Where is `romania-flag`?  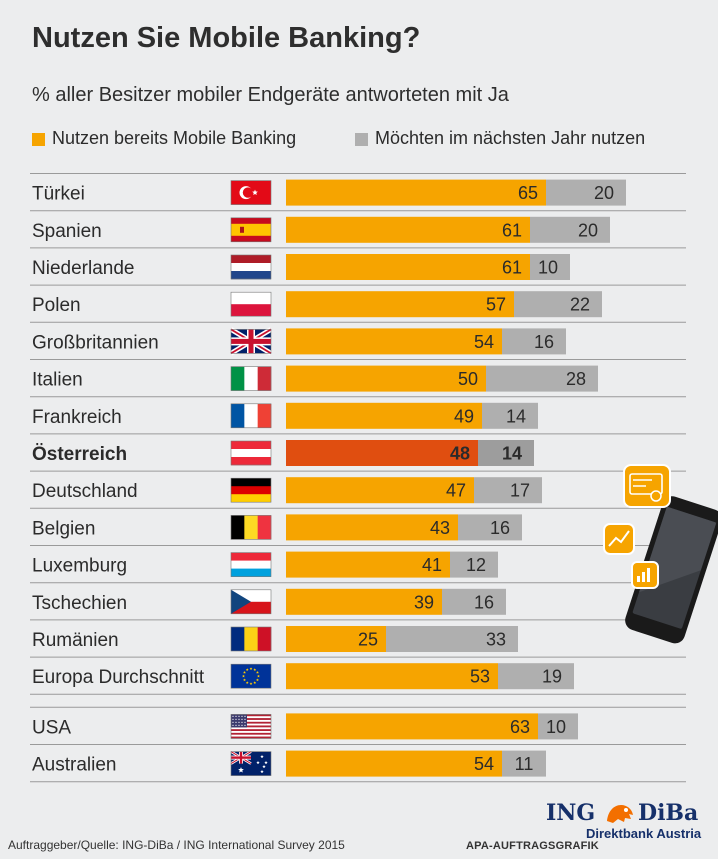 romania-flag is located at coordinates (251, 639).